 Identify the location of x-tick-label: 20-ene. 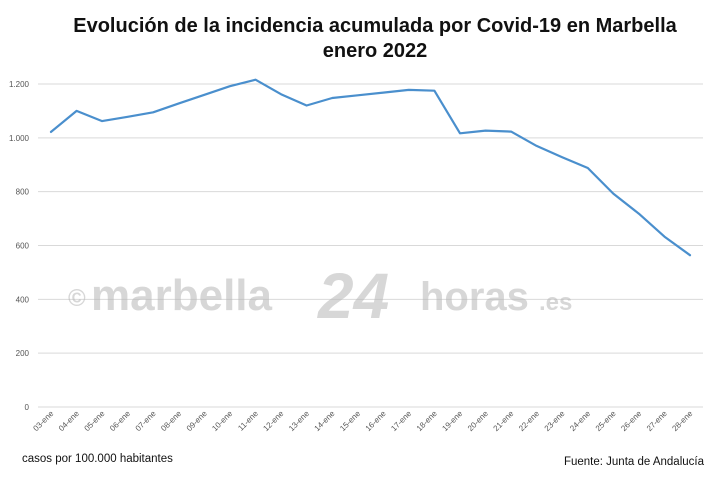
(478, 421).